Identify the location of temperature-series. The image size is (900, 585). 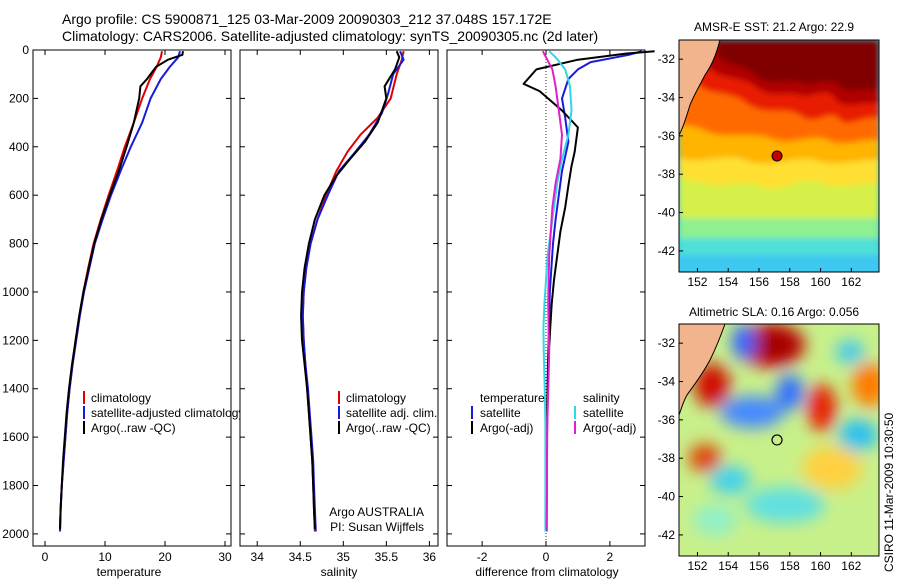
(121, 291).